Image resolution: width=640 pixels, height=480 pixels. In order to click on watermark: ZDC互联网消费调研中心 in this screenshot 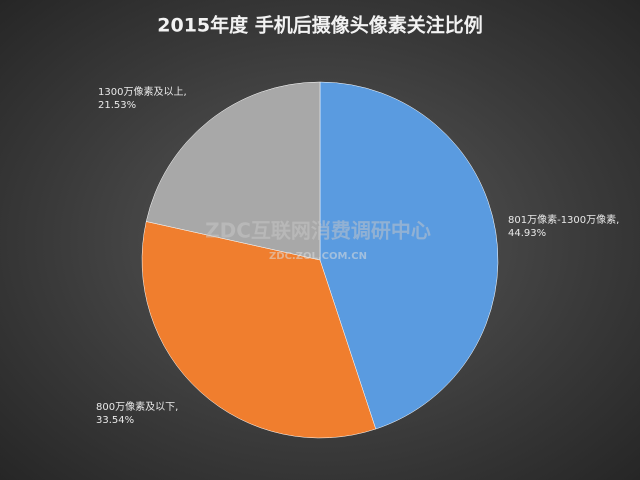, I will do `click(318, 231)`.